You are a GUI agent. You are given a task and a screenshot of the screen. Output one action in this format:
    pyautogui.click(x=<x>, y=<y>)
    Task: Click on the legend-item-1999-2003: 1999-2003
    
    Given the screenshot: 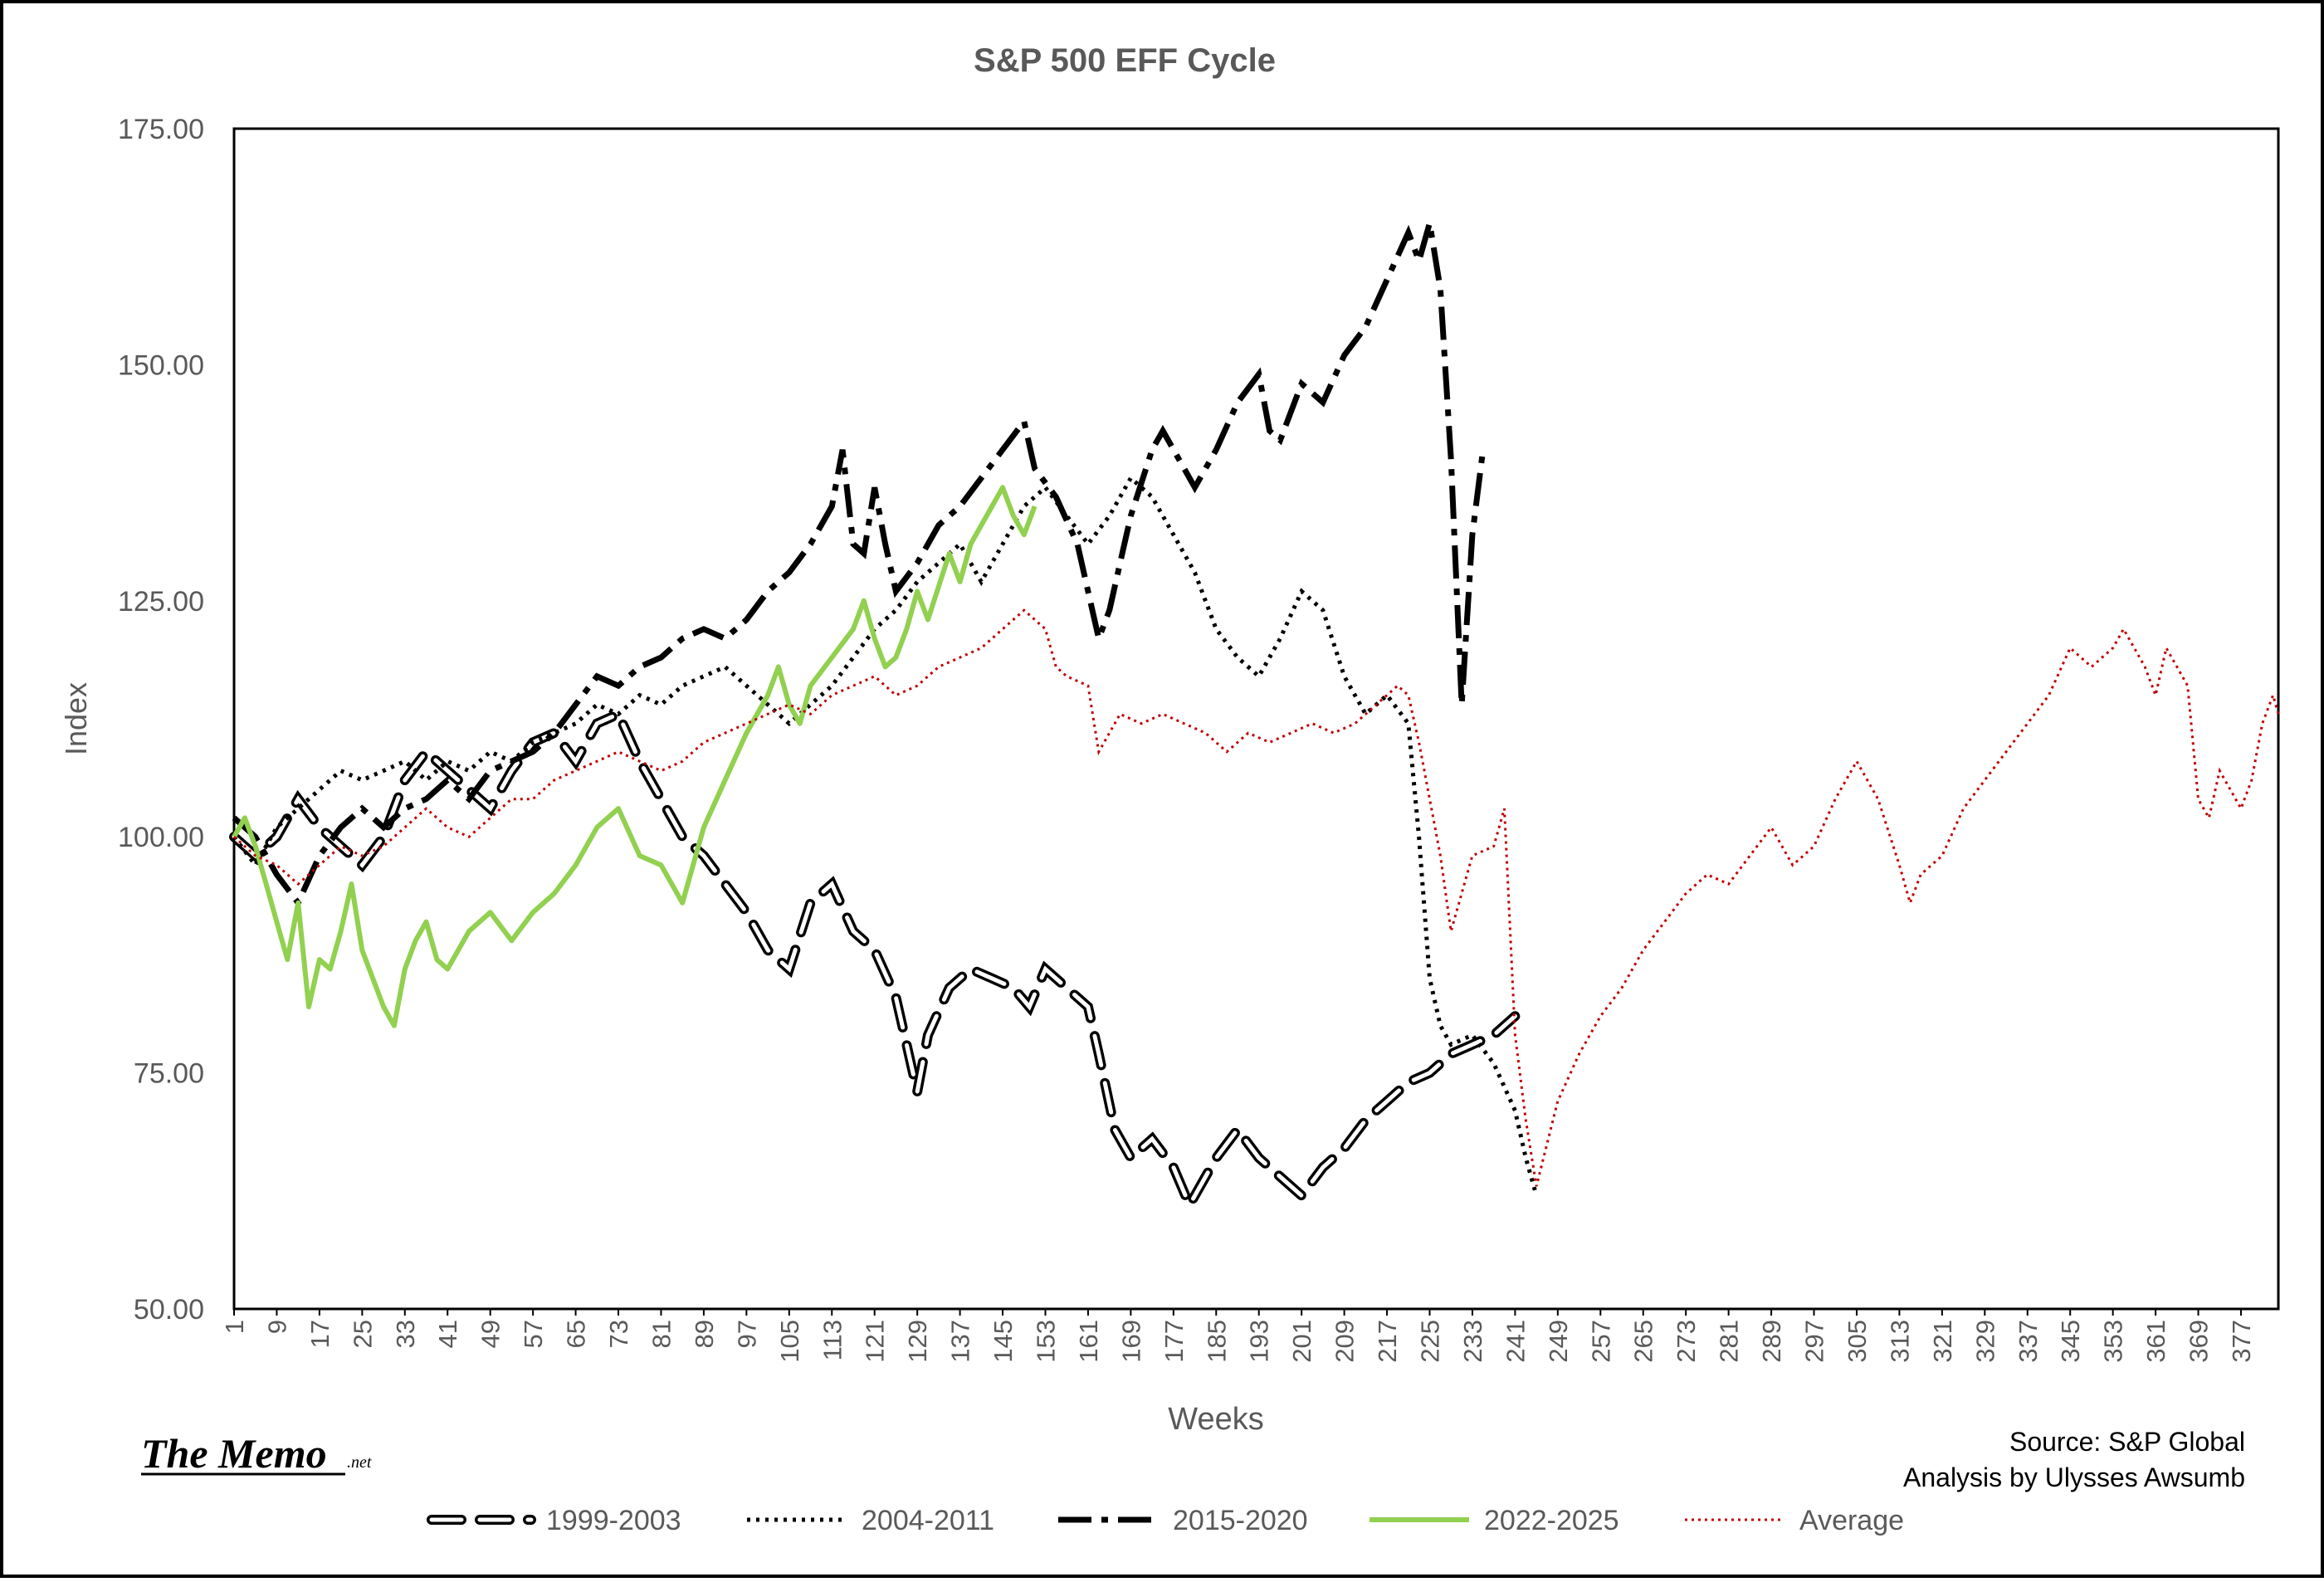 What is the action you would take?
    pyautogui.click(x=554, y=1520)
    